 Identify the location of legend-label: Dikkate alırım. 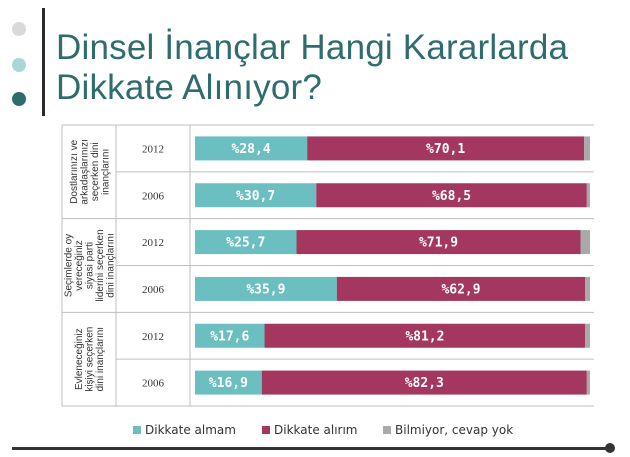
(316, 430).